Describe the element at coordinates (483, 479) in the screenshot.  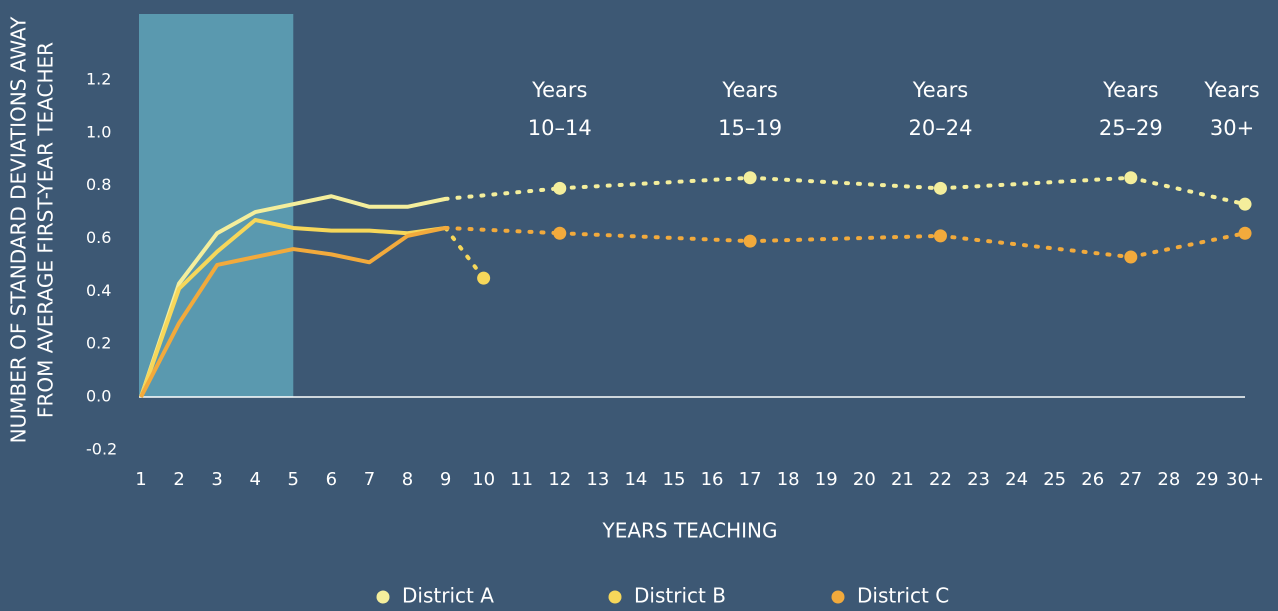
I see `x-tick-label: 10` at that location.